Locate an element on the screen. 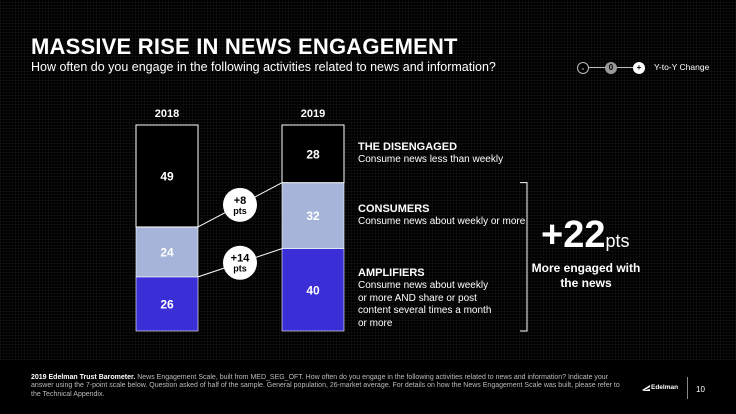  bar-2018-amplifiers is located at coordinates (167, 304).